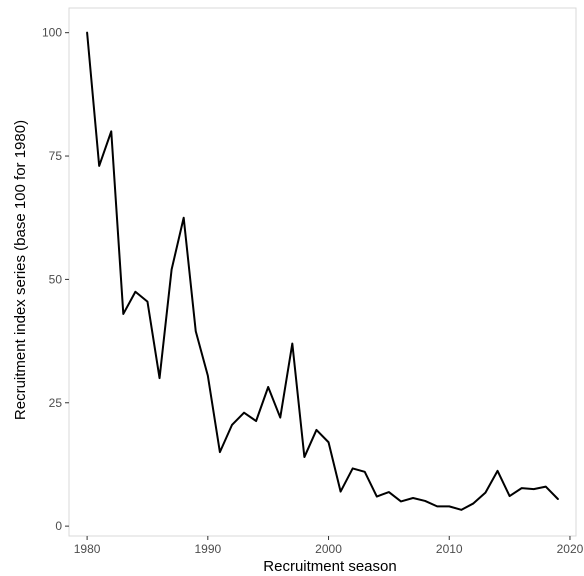  Describe the element at coordinates (328, 549) in the screenshot. I see `x-tick-label: 2000` at that location.